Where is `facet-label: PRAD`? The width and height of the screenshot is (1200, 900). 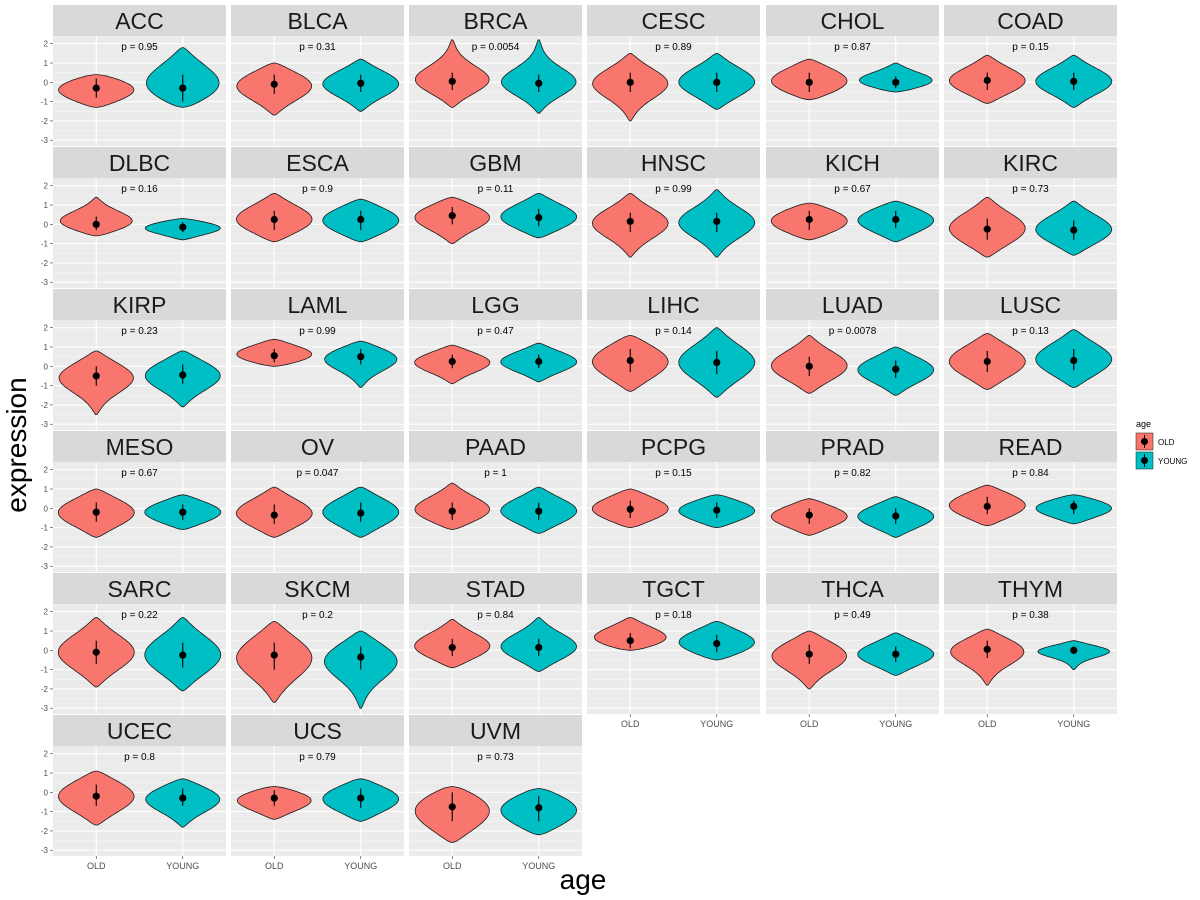
facet-label: PRAD is located at coordinates (853, 447).